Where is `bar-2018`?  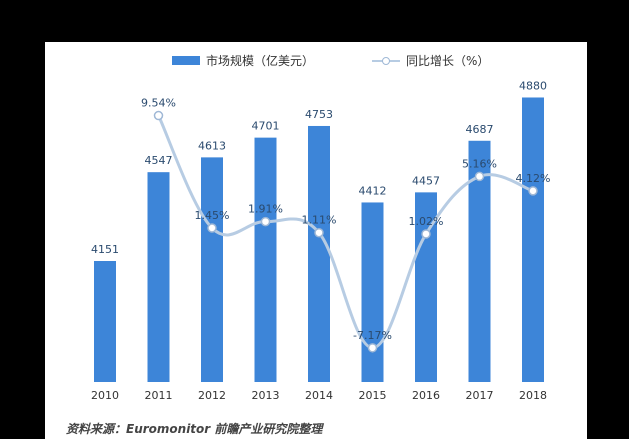 bar-2018 is located at coordinates (533, 240).